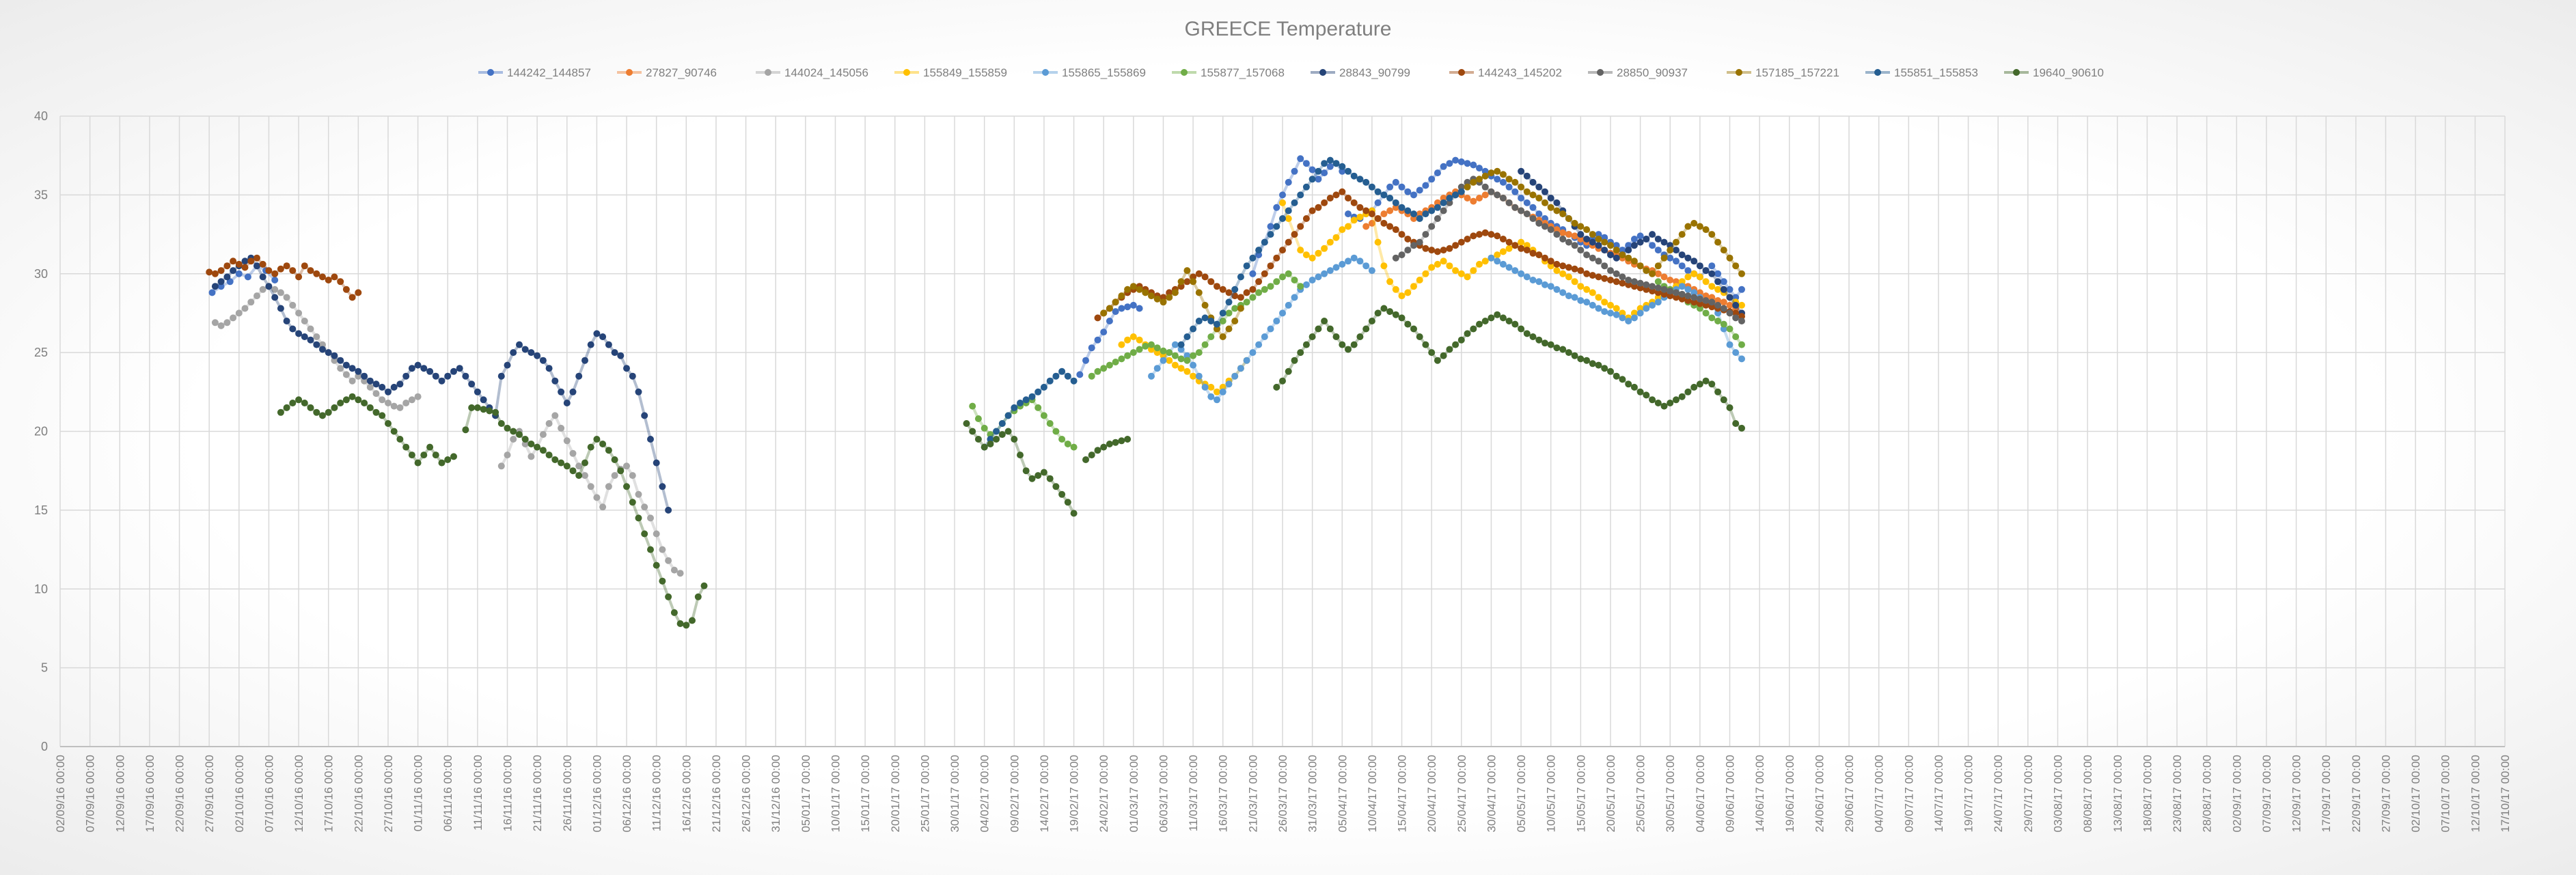 The image size is (2576, 875). Describe the element at coordinates (549, 72) in the screenshot. I see `legend-label: 144242_144857` at that location.